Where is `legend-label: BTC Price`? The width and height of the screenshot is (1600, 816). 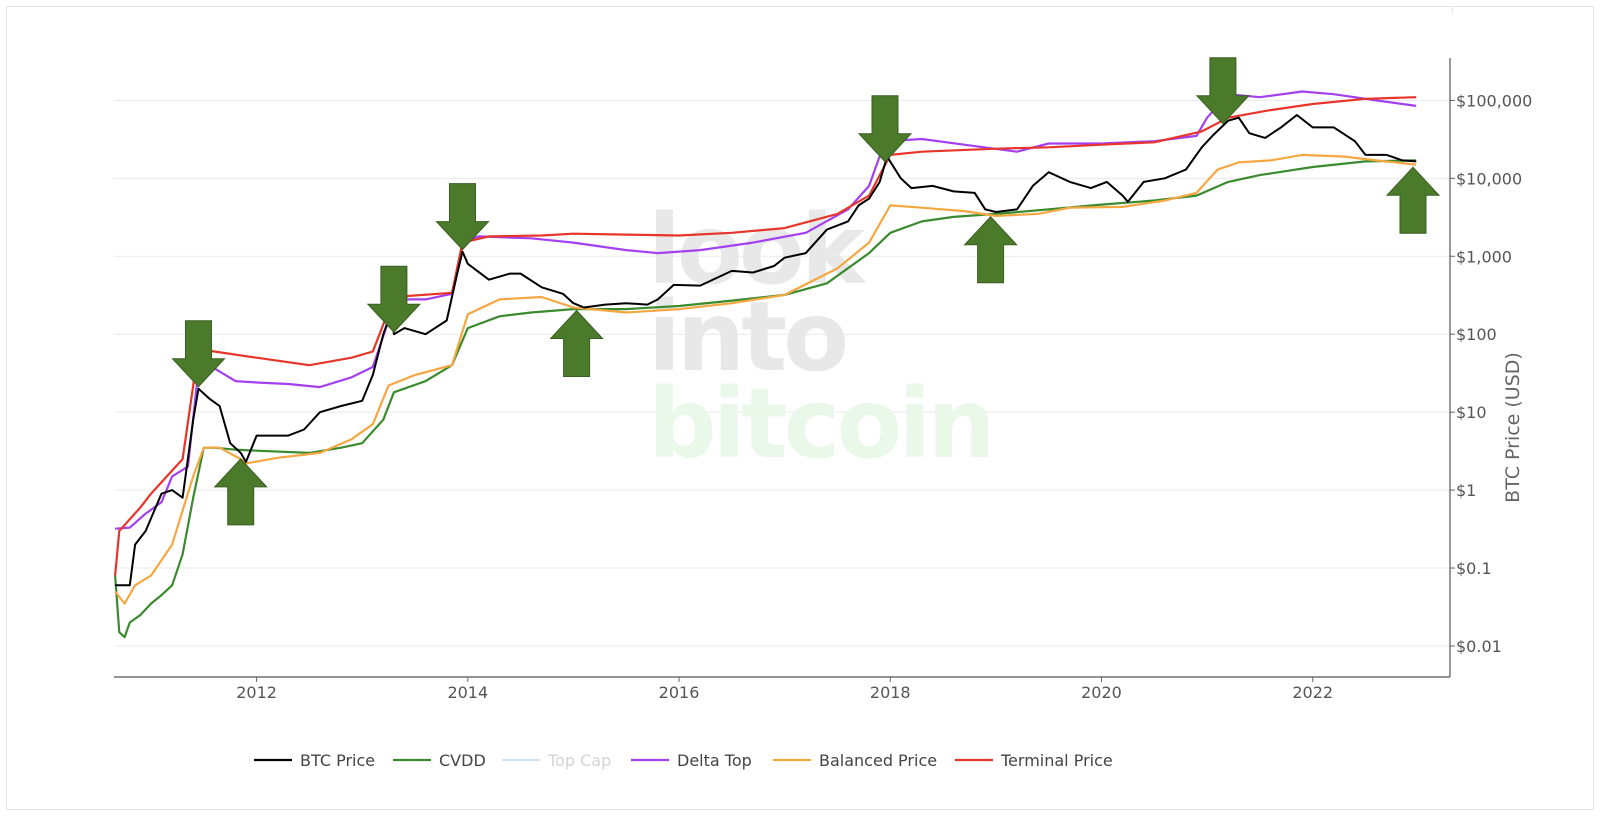 legend-label: BTC Price is located at coordinates (337, 760).